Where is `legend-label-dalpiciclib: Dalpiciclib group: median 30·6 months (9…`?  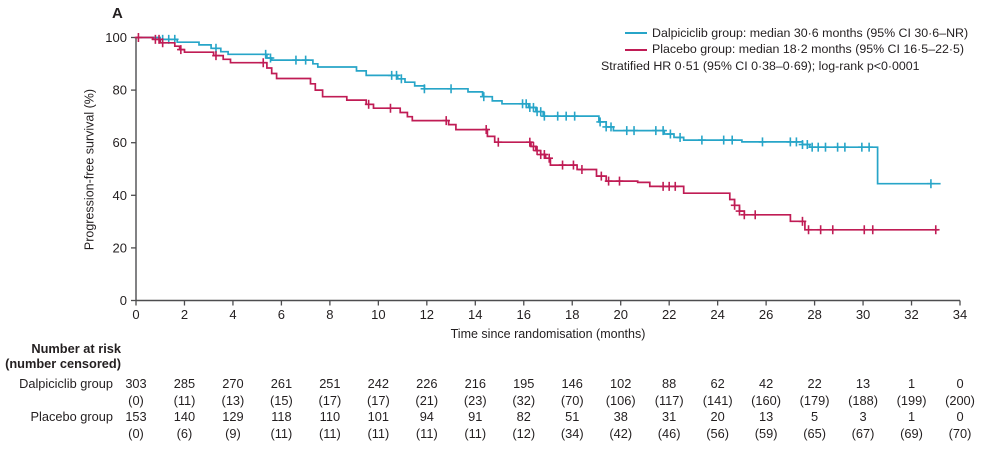 legend-label-dalpiciclib: Dalpiciclib group: median 30·6 months (9… is located at coordinates (810, 33).